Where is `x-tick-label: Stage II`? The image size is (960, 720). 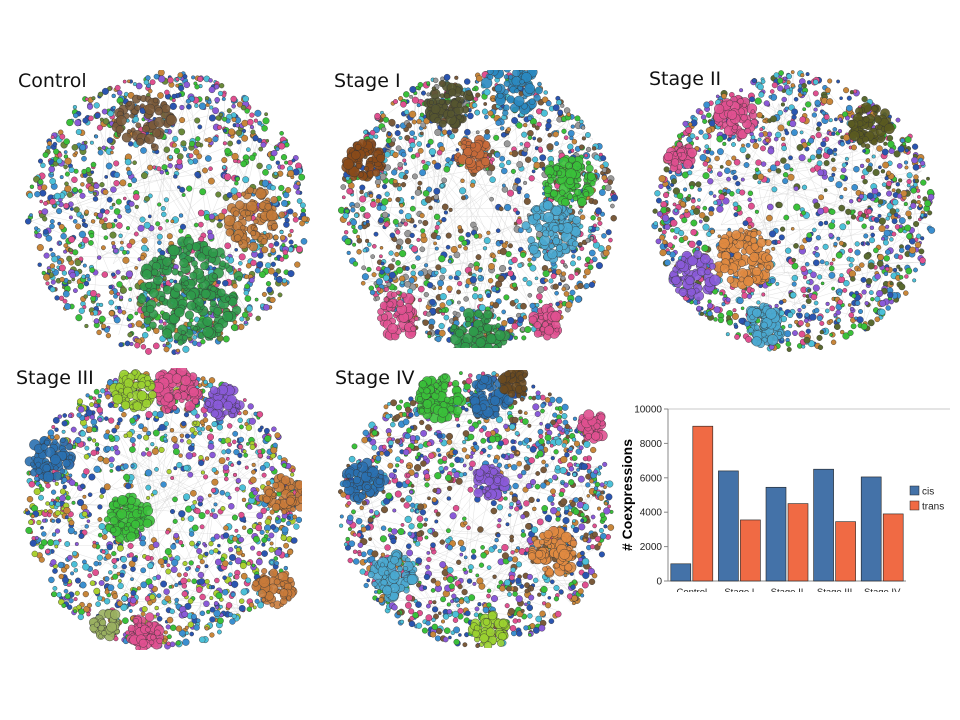 x-tick-label: Stage II is located at coordinates (787, 589).